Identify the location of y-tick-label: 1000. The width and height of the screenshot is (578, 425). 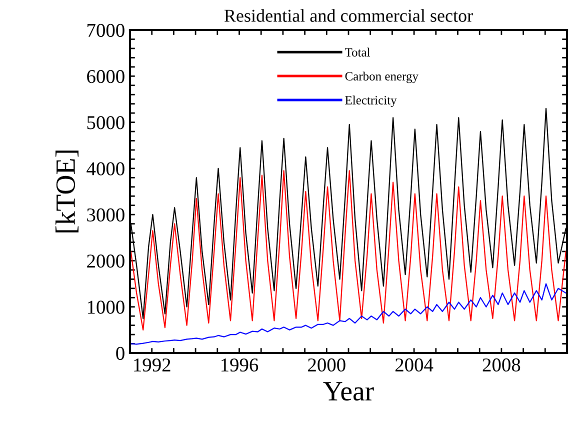
(106, 307).